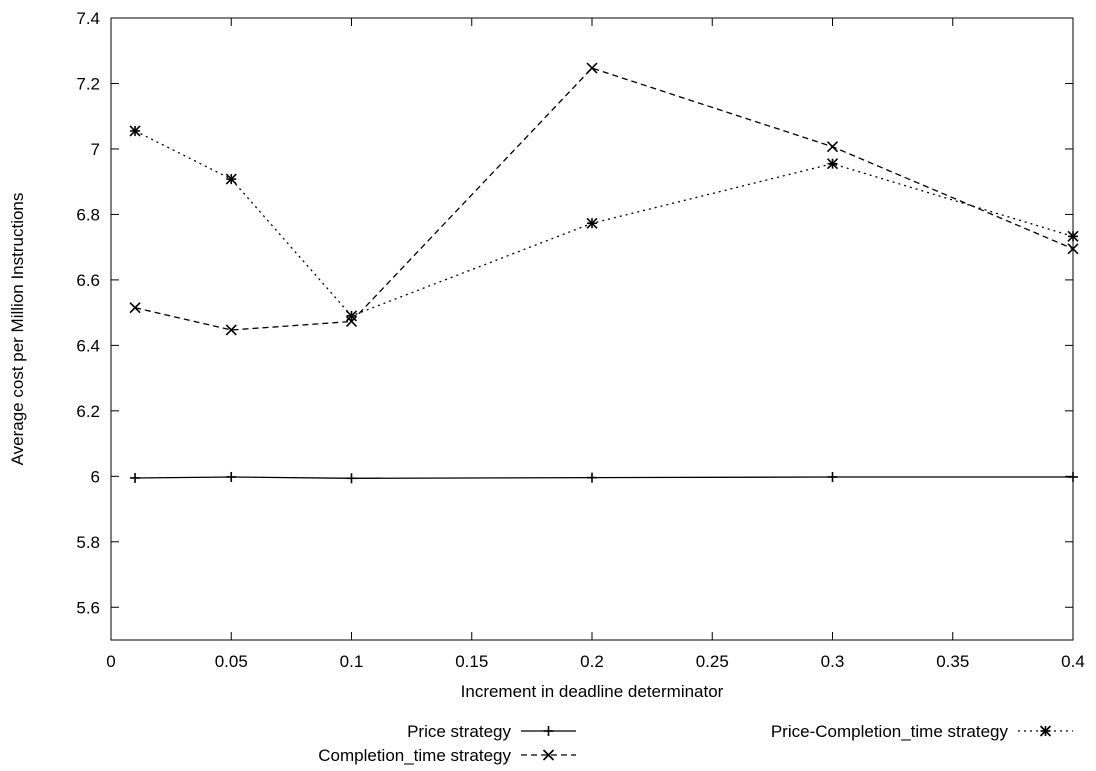 The width and height of the screenshot is (1096, 771). I want to click on y-tick-label: 6.4, so click(88, 345).